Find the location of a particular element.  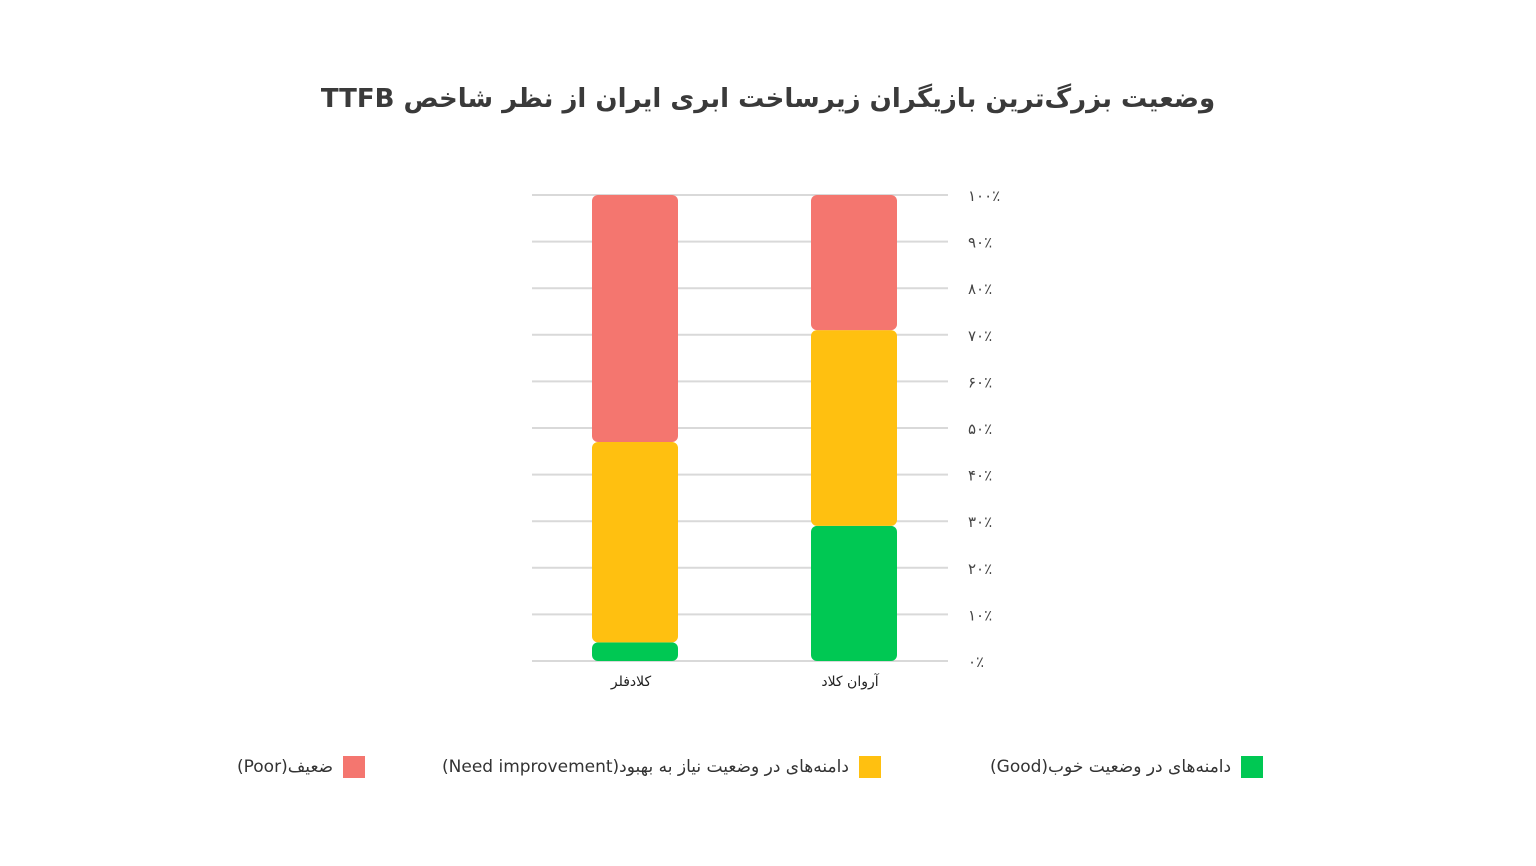

y-tick-label: ۲۰٪ is located at coordinates (980, 569).